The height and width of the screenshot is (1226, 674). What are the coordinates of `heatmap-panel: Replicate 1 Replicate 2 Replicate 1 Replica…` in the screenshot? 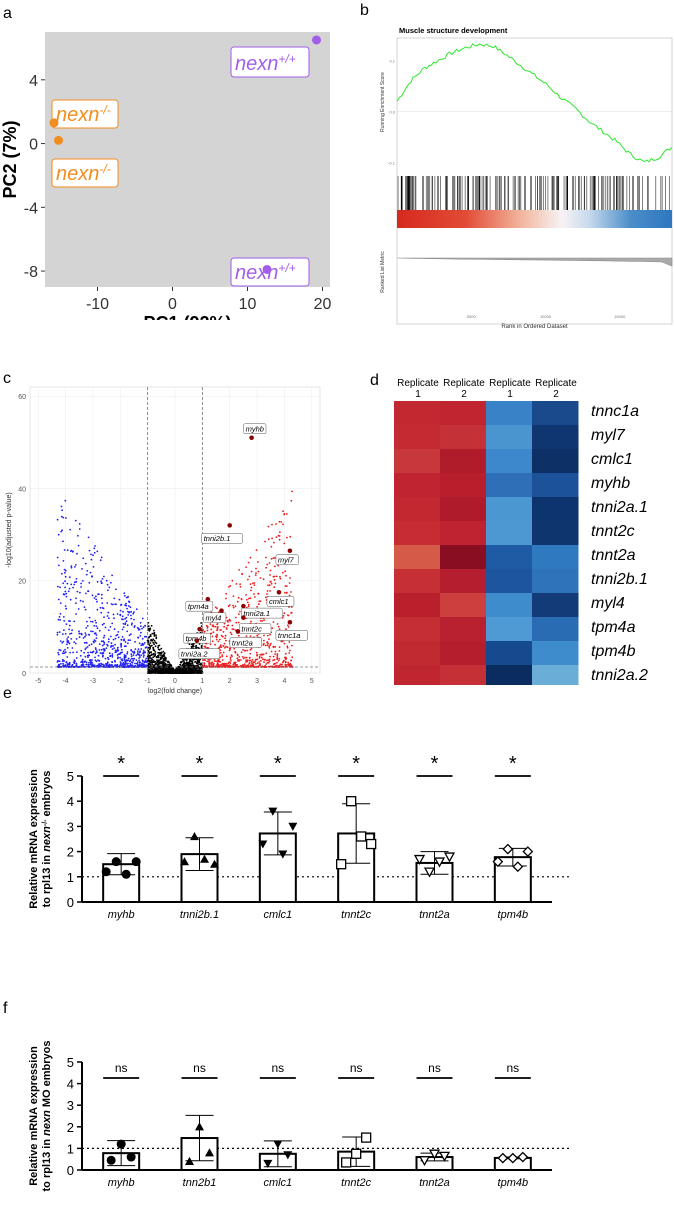 It's located at (522, 530).